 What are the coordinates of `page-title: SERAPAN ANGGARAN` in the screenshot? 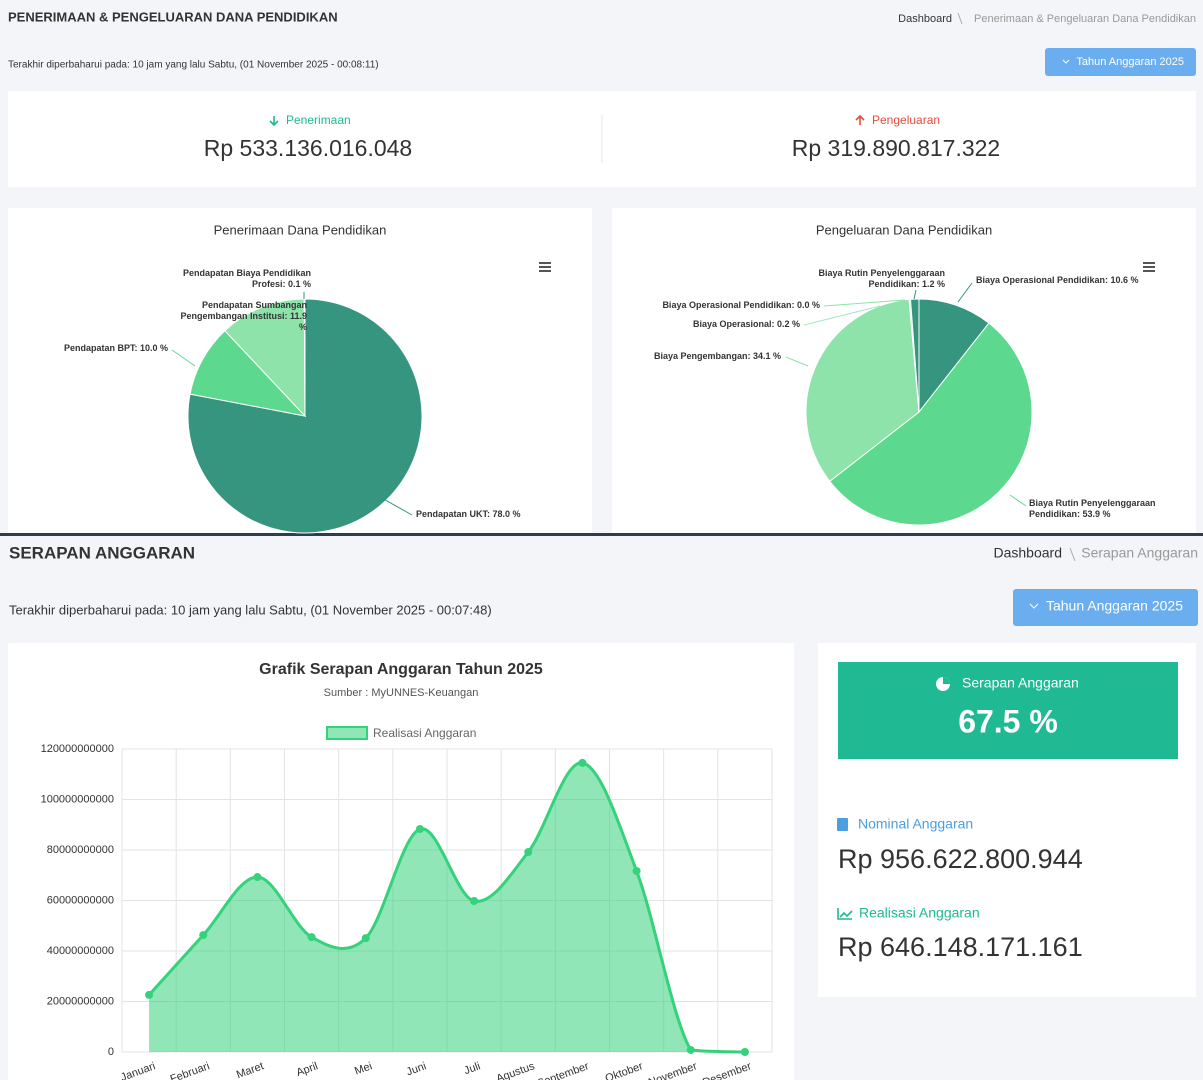 It's located at (102, 552).